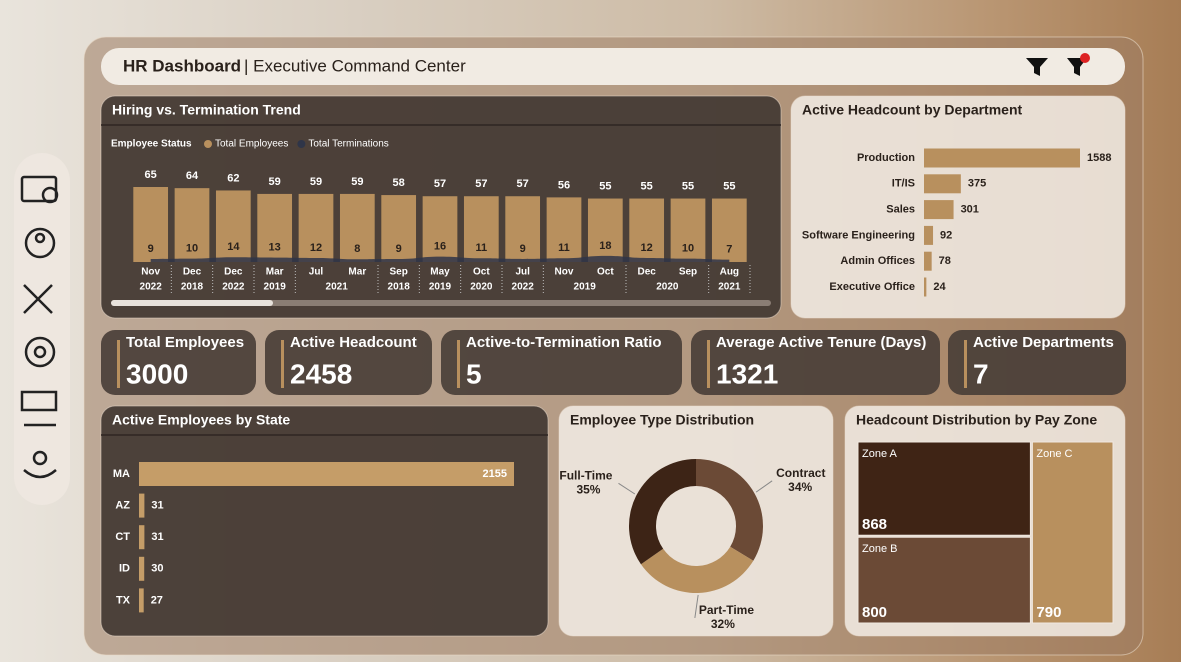  I want to click on cell-value: 868, so click(874, 524).